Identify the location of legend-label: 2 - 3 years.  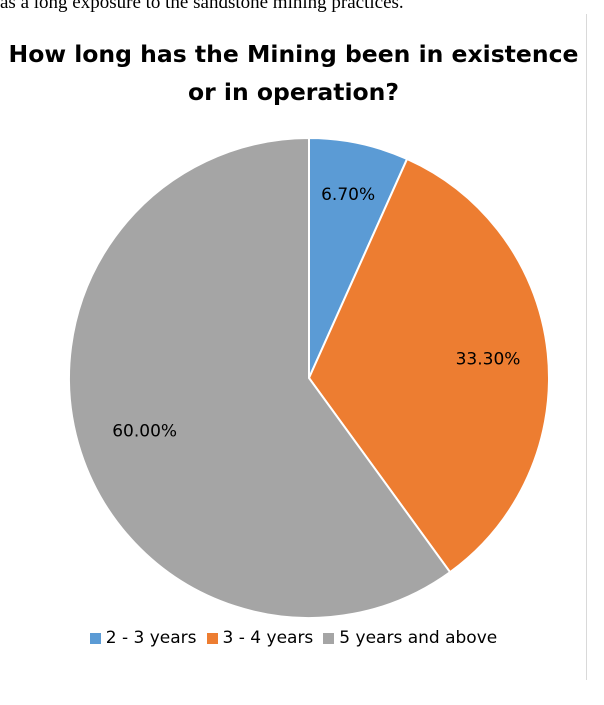
(151, 638).